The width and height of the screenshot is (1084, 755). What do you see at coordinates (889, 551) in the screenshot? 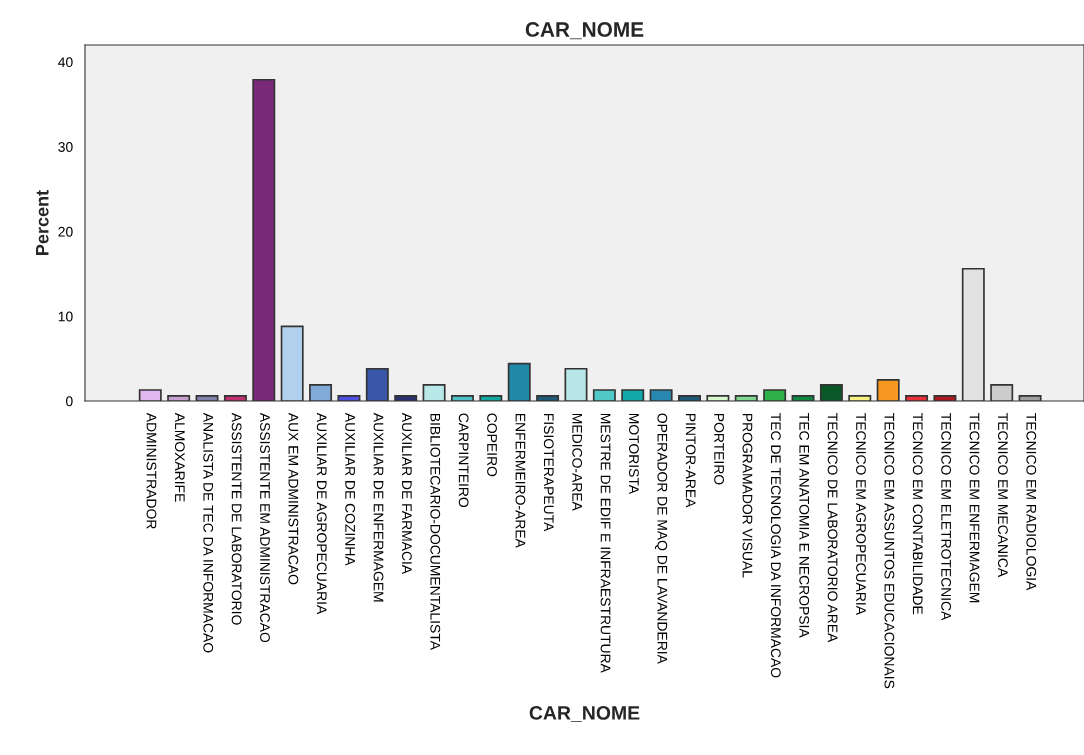
I see `x-tick-label: TECNICO EM ASSUNTOS EDUCACIONAIS` at bounding box center [889, 551].